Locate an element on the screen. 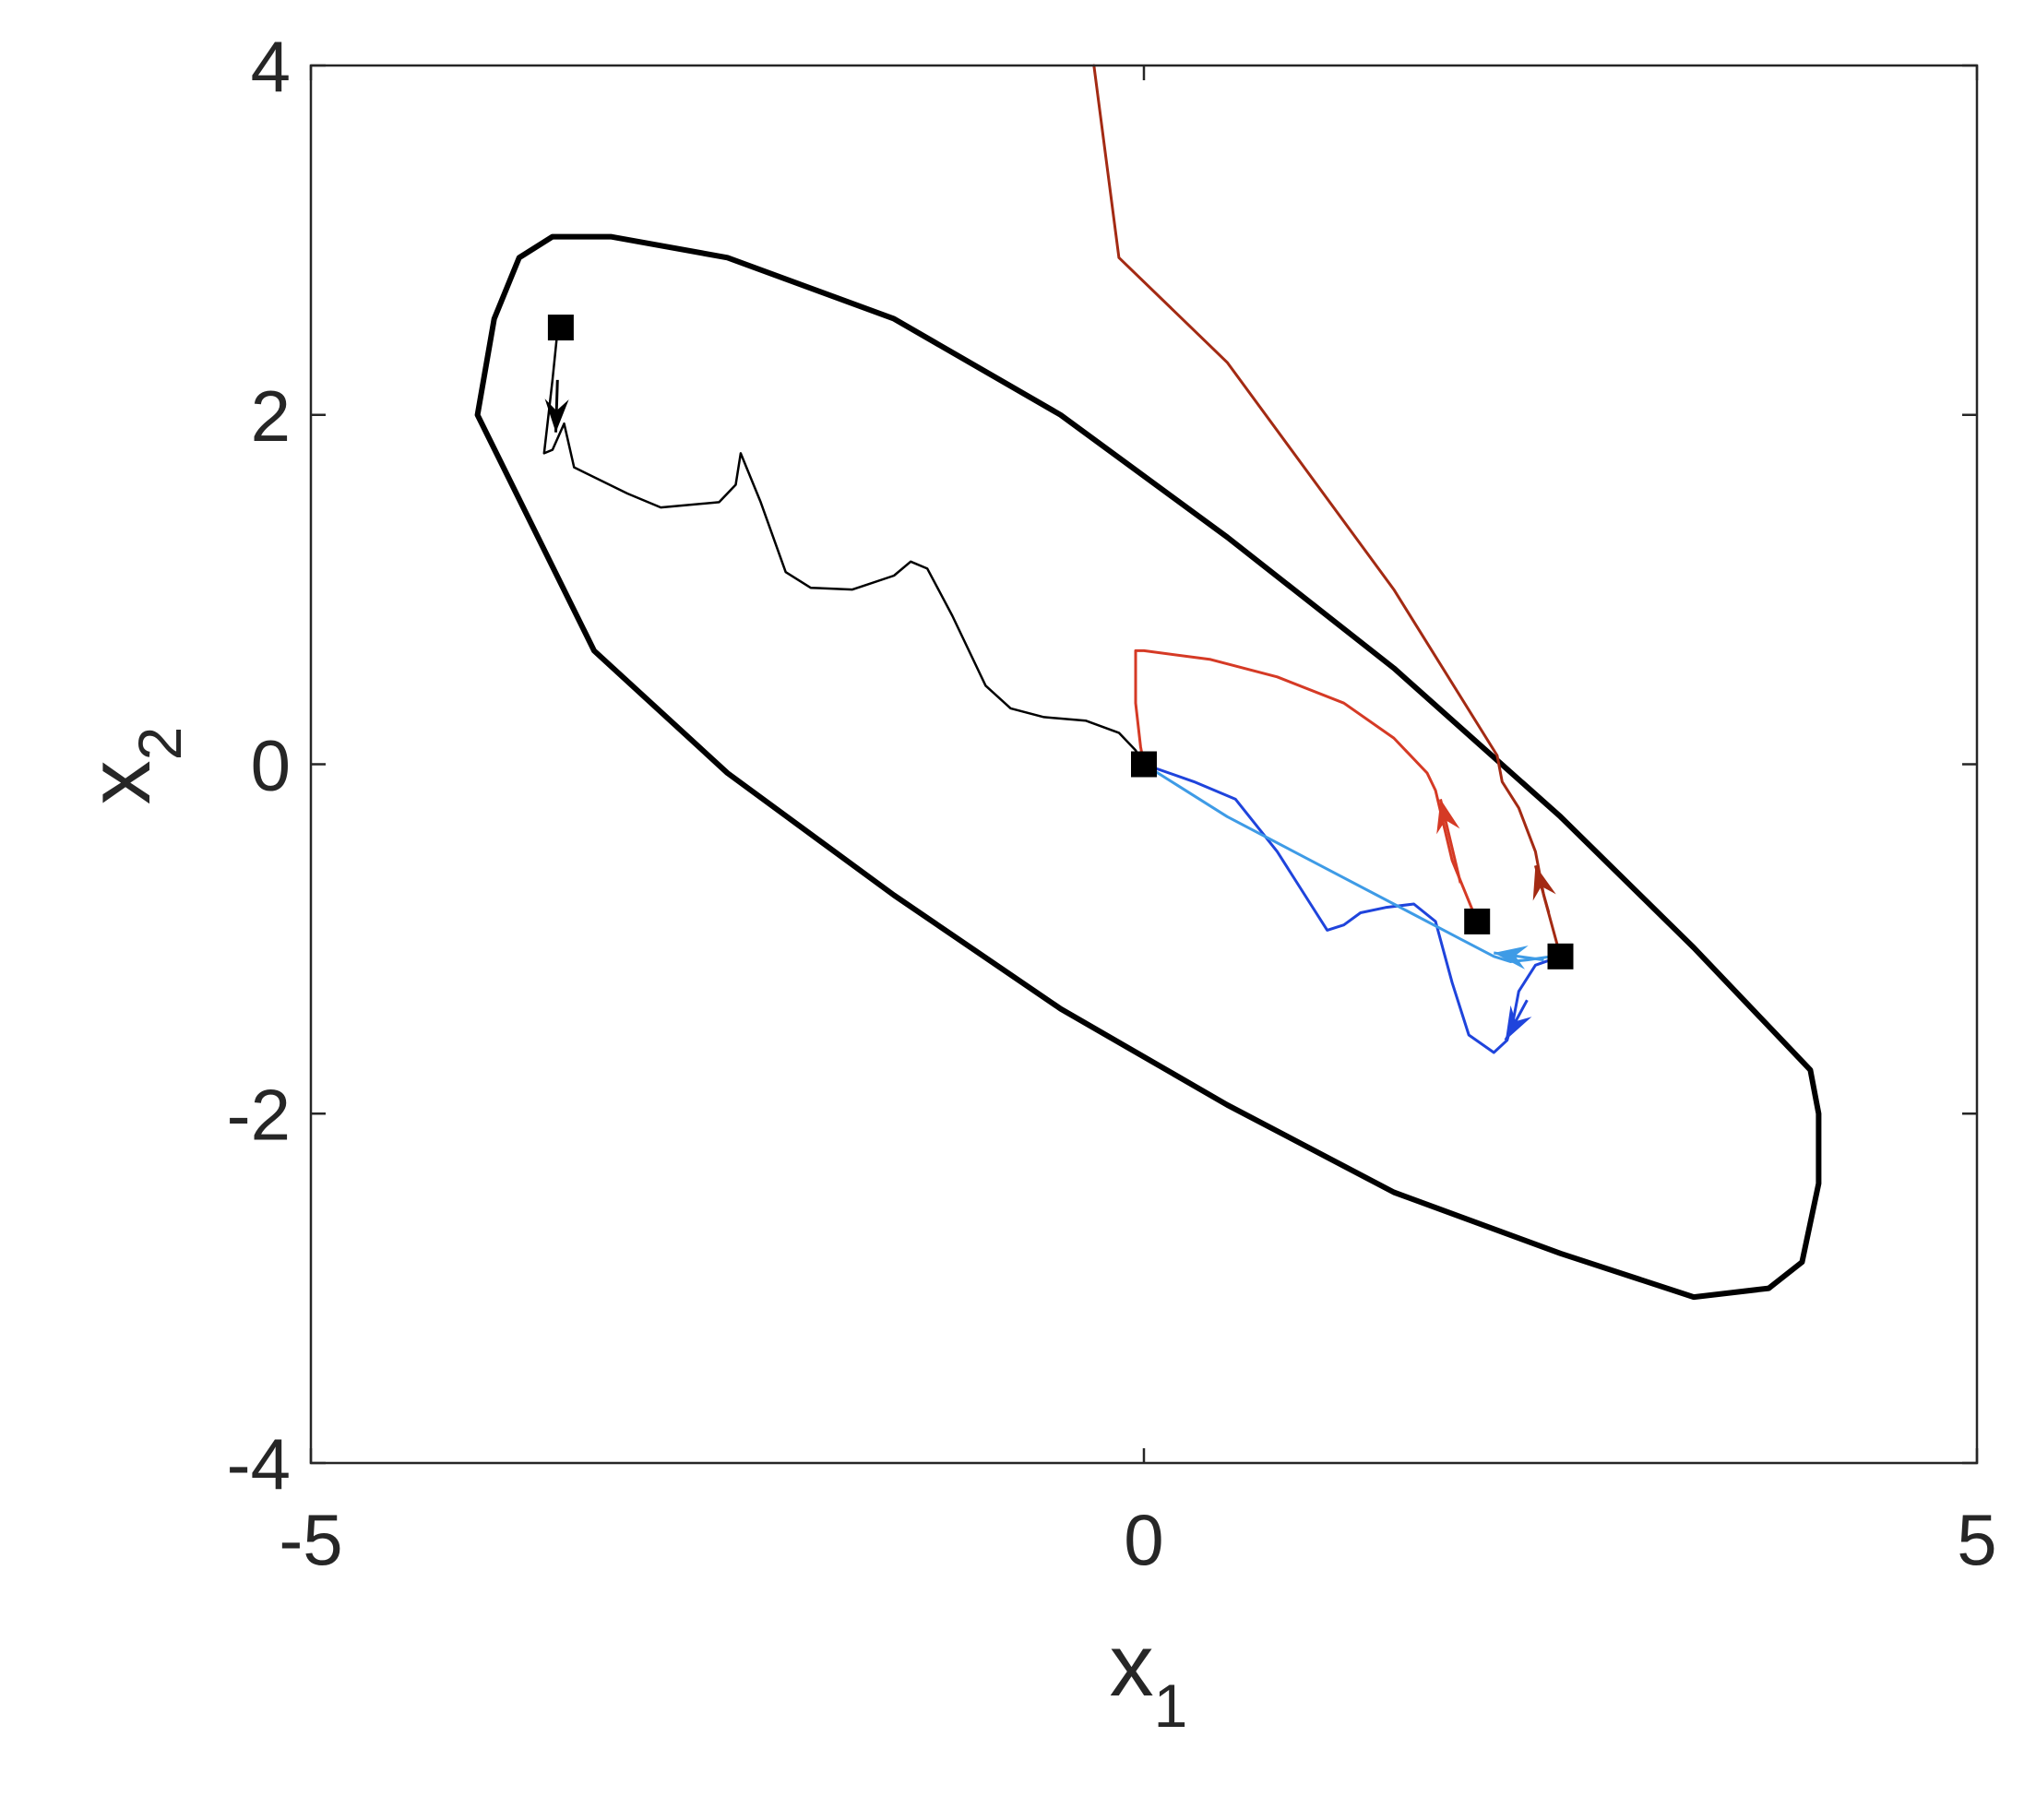 This screenshot has height=1820, width=2024. y-axis-label-subscript: 2 is located at coordinates (159, 744).